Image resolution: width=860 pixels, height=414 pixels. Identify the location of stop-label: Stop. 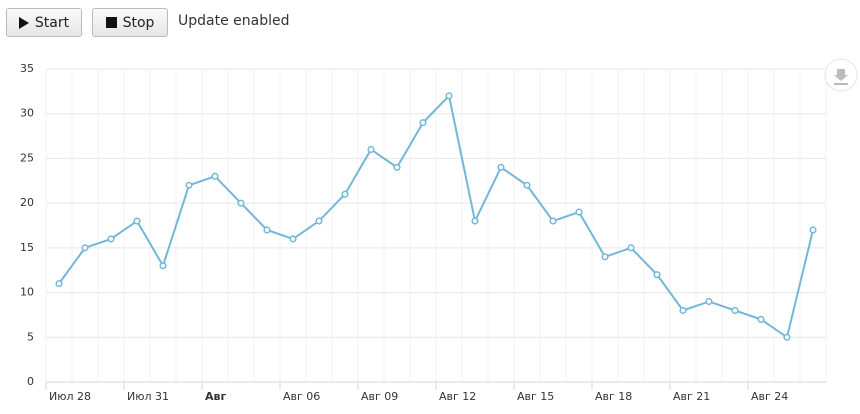
(138, 22).